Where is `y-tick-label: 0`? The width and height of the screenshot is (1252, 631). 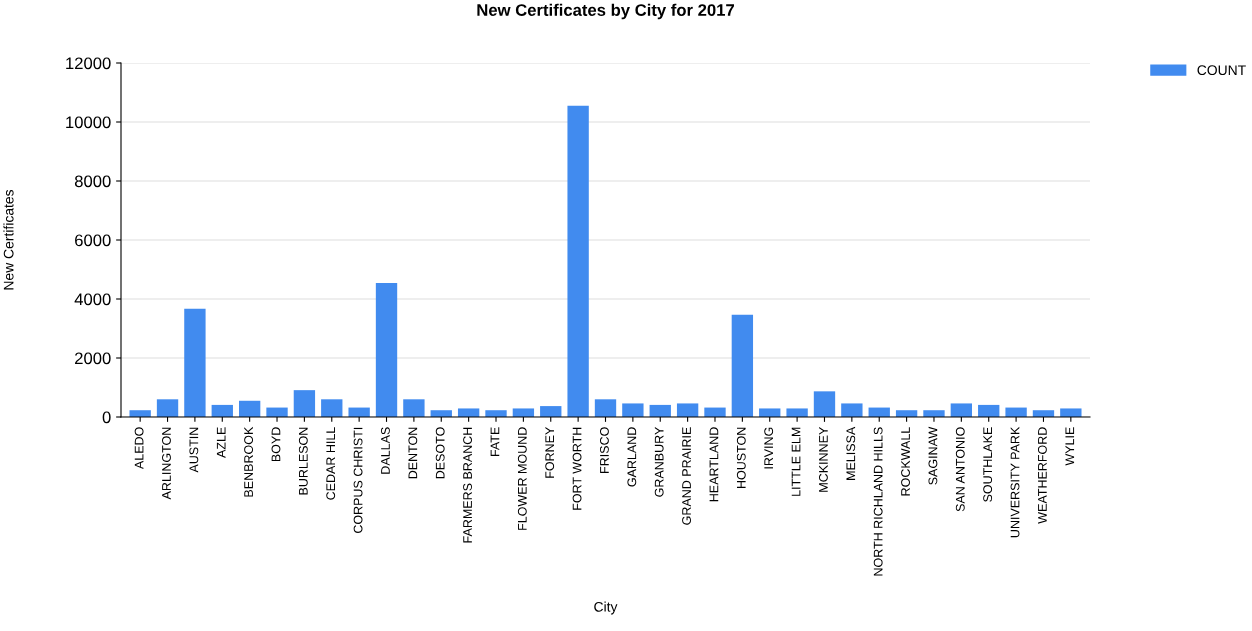 y-tick-label: 0 is located at coordinates (106, 417).